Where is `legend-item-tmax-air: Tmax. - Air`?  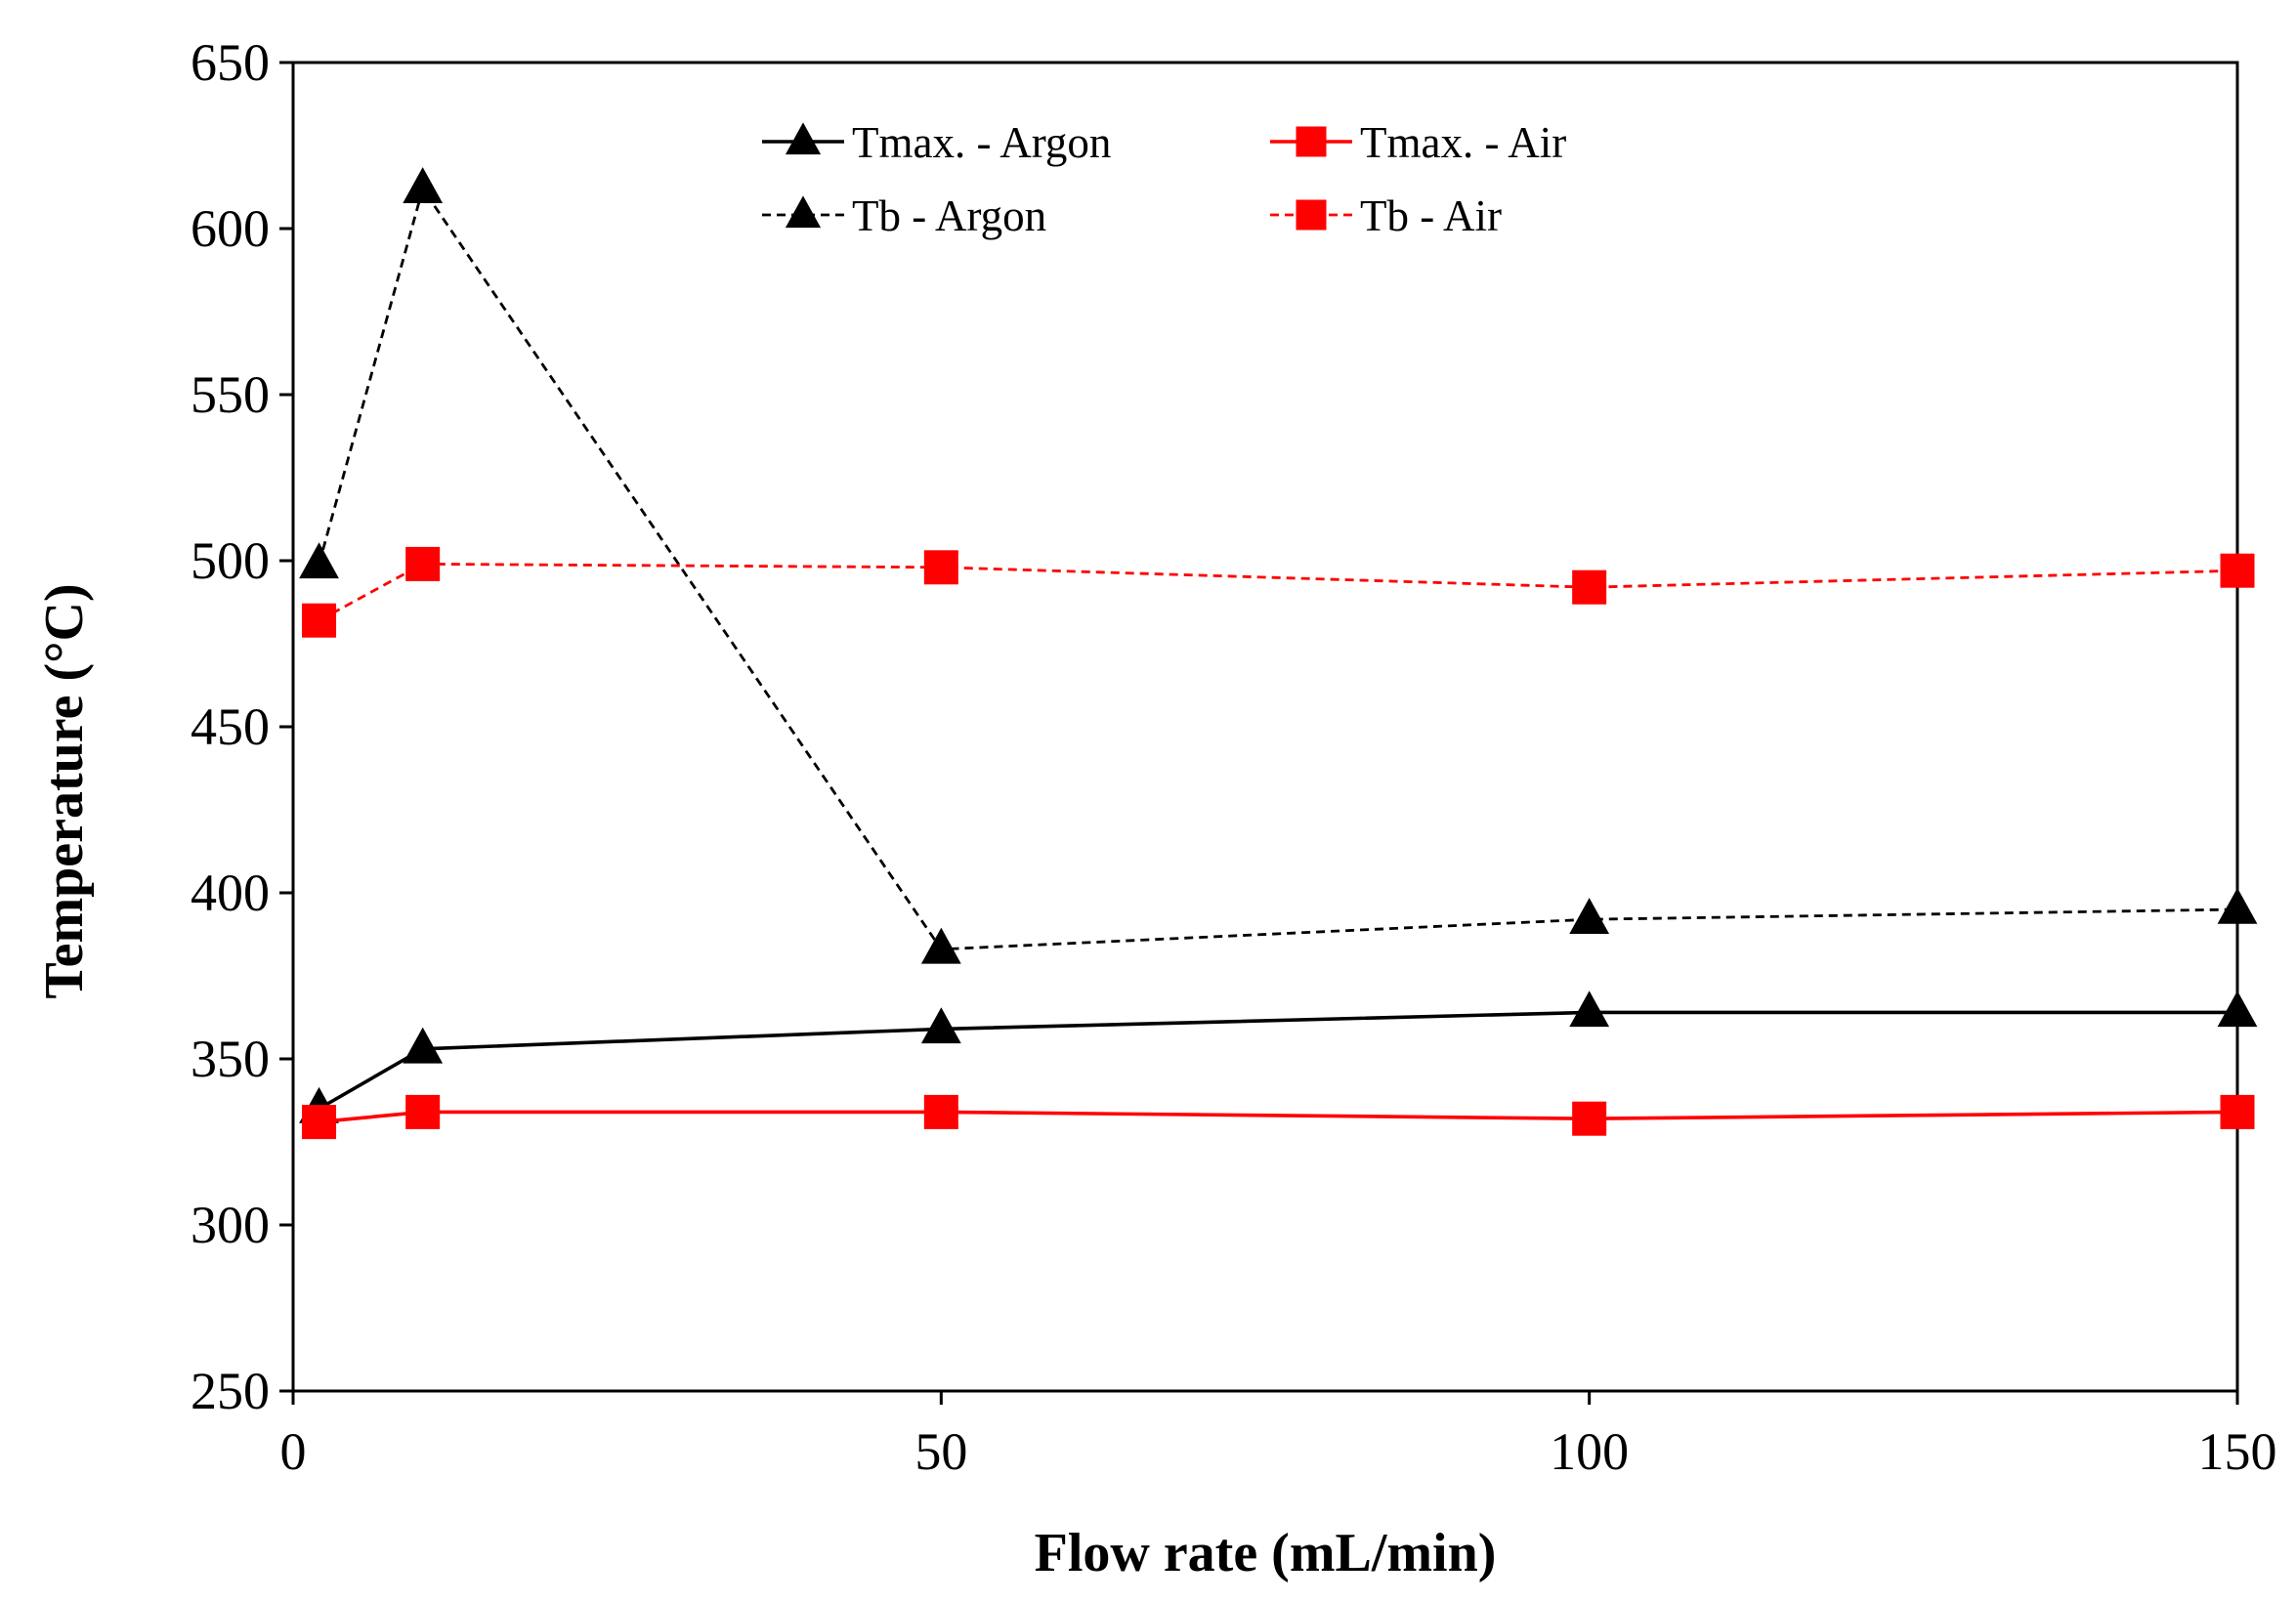
legend-item-tmax-air: Tmax. - Air is located at coordinates (1418, 142).